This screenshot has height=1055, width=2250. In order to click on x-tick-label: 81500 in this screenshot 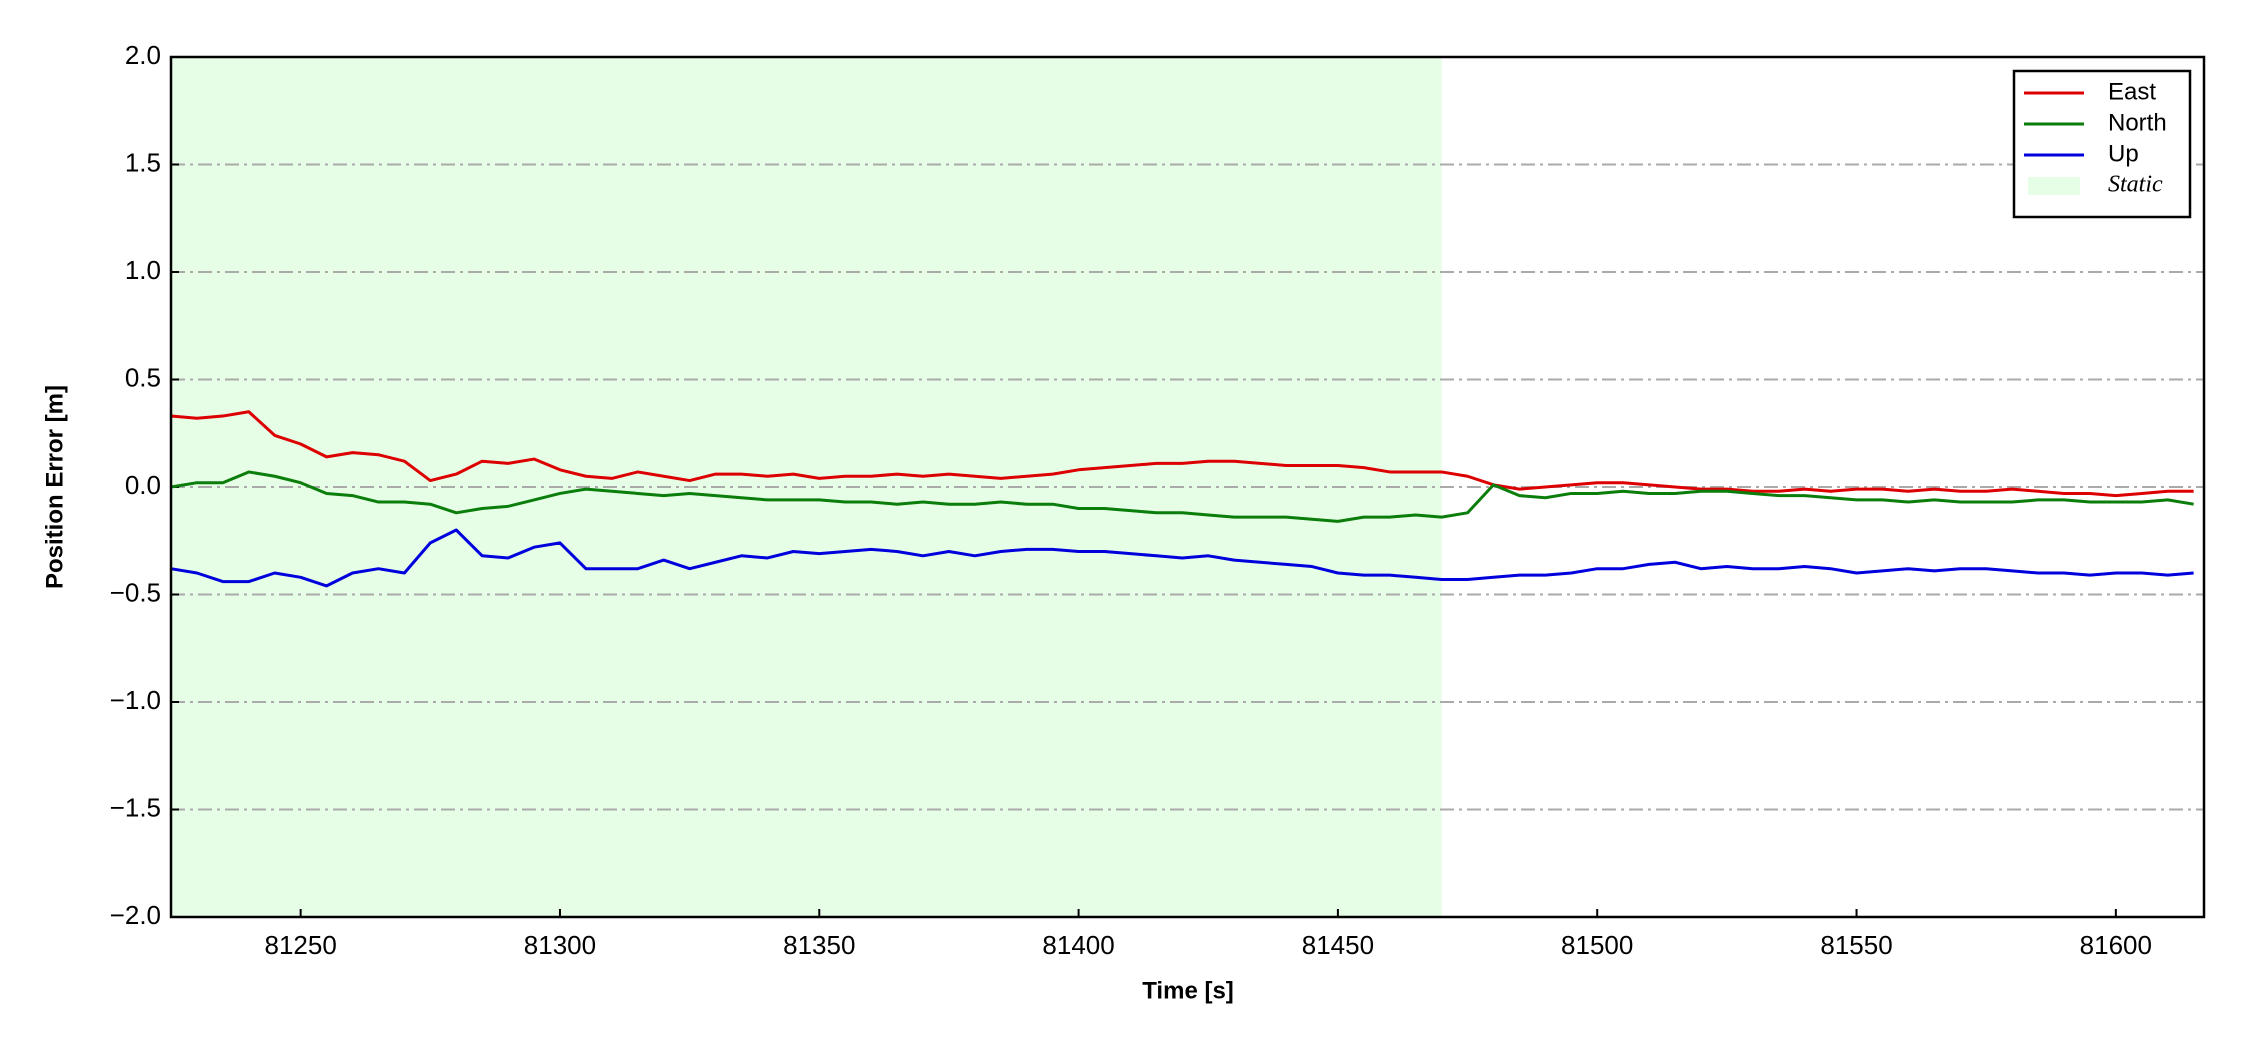, I will do `click(1597, 945)`.